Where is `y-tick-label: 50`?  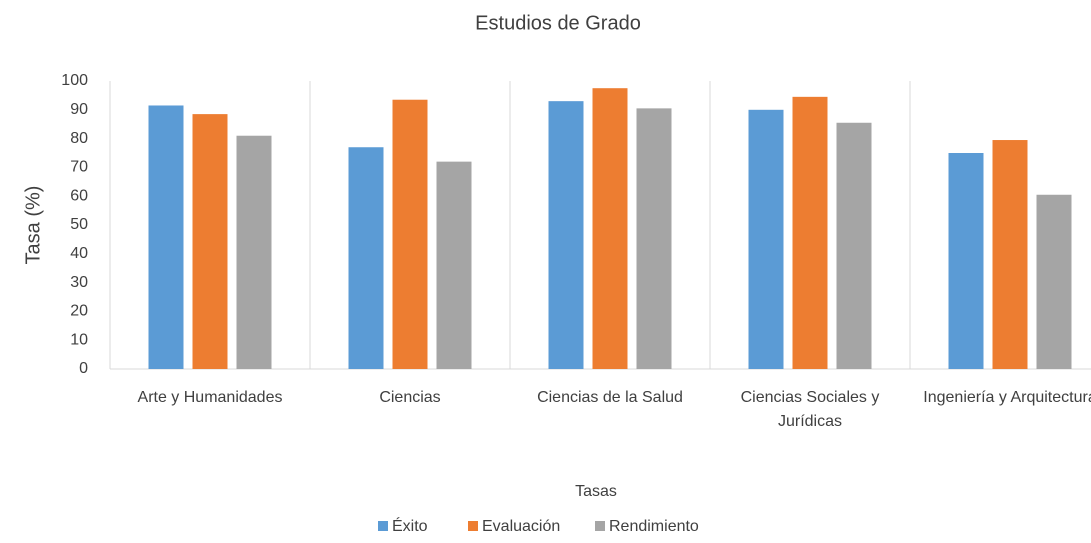
y-tick-label: 50 is located at coordinates (79, 224).